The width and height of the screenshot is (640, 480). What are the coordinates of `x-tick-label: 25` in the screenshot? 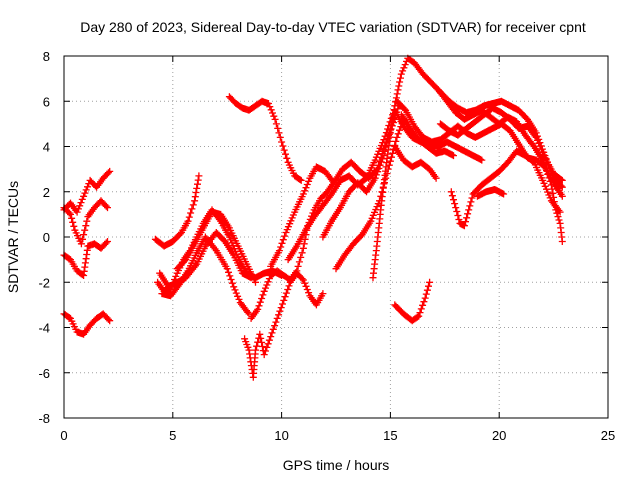 It's located at (608, 435).